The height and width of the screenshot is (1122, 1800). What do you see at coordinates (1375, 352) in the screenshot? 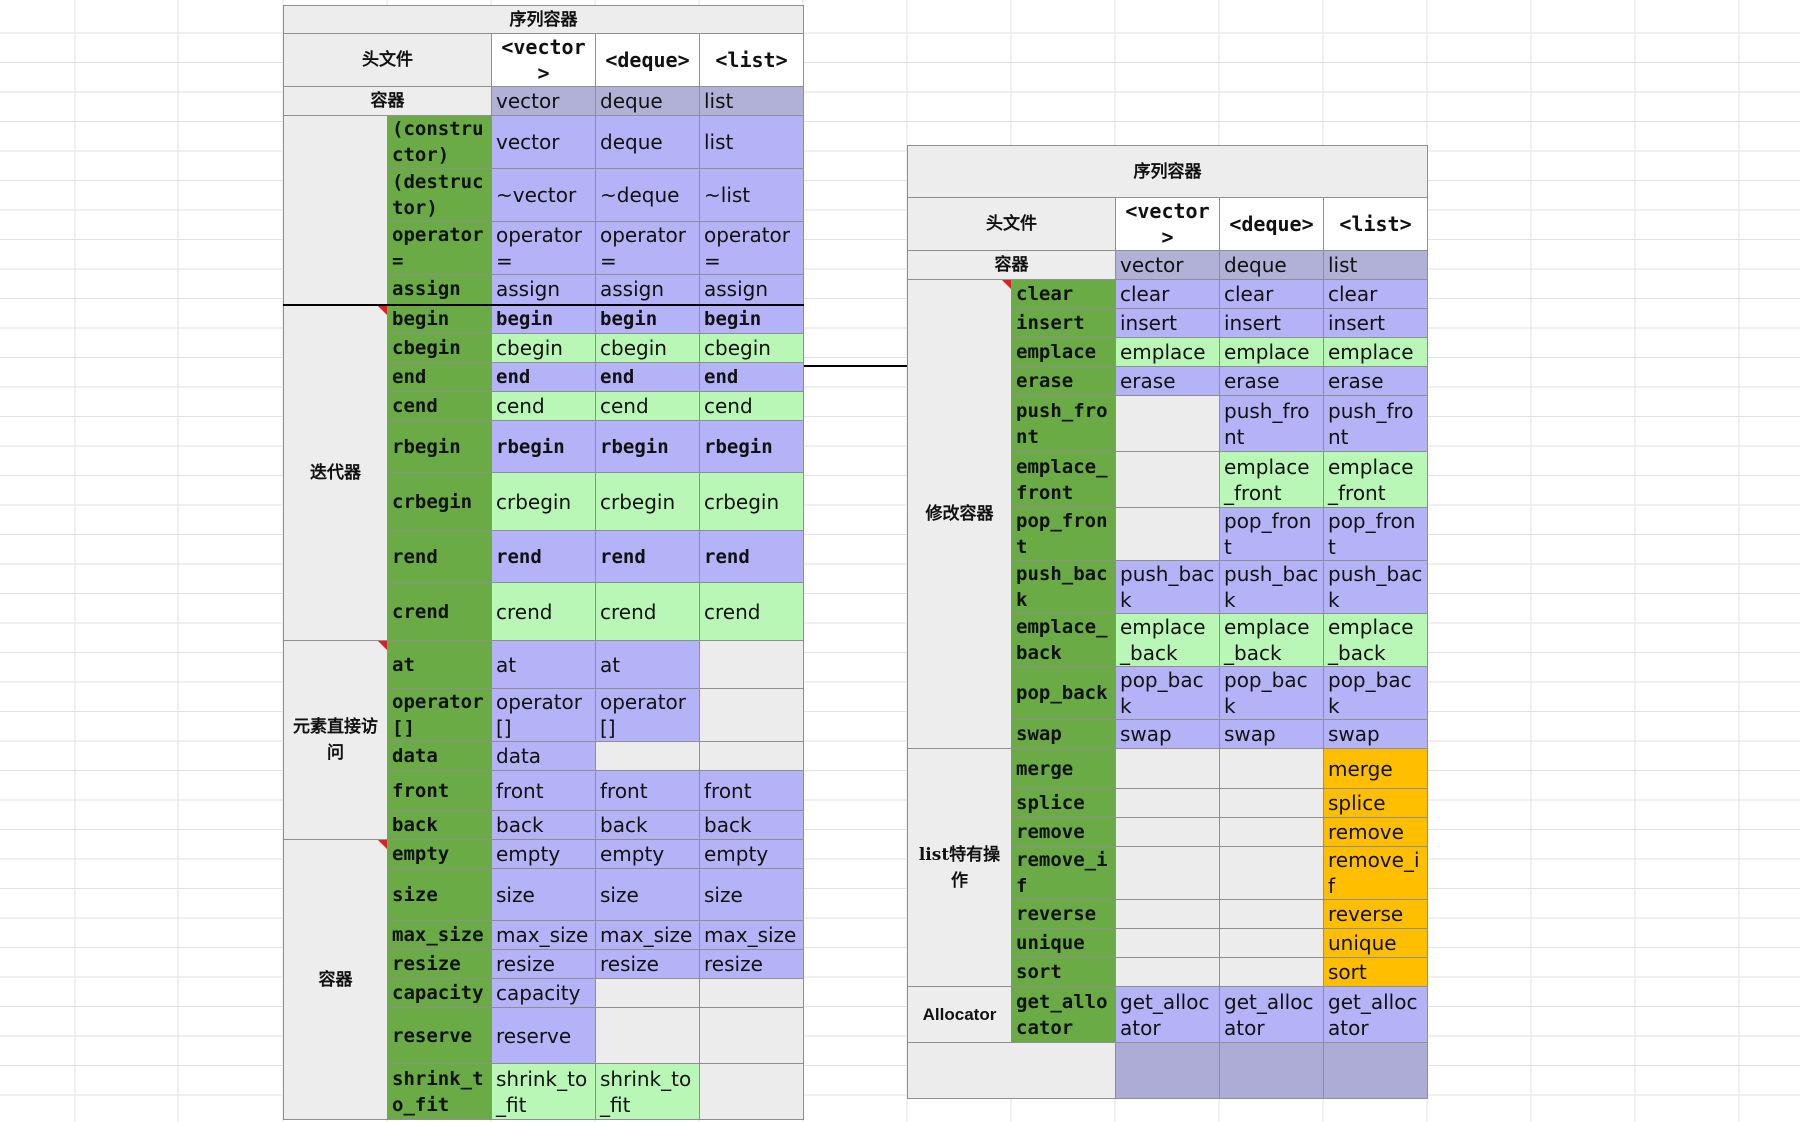
I see `list-value-cell: emplace` at bounding box center [1375, 352].